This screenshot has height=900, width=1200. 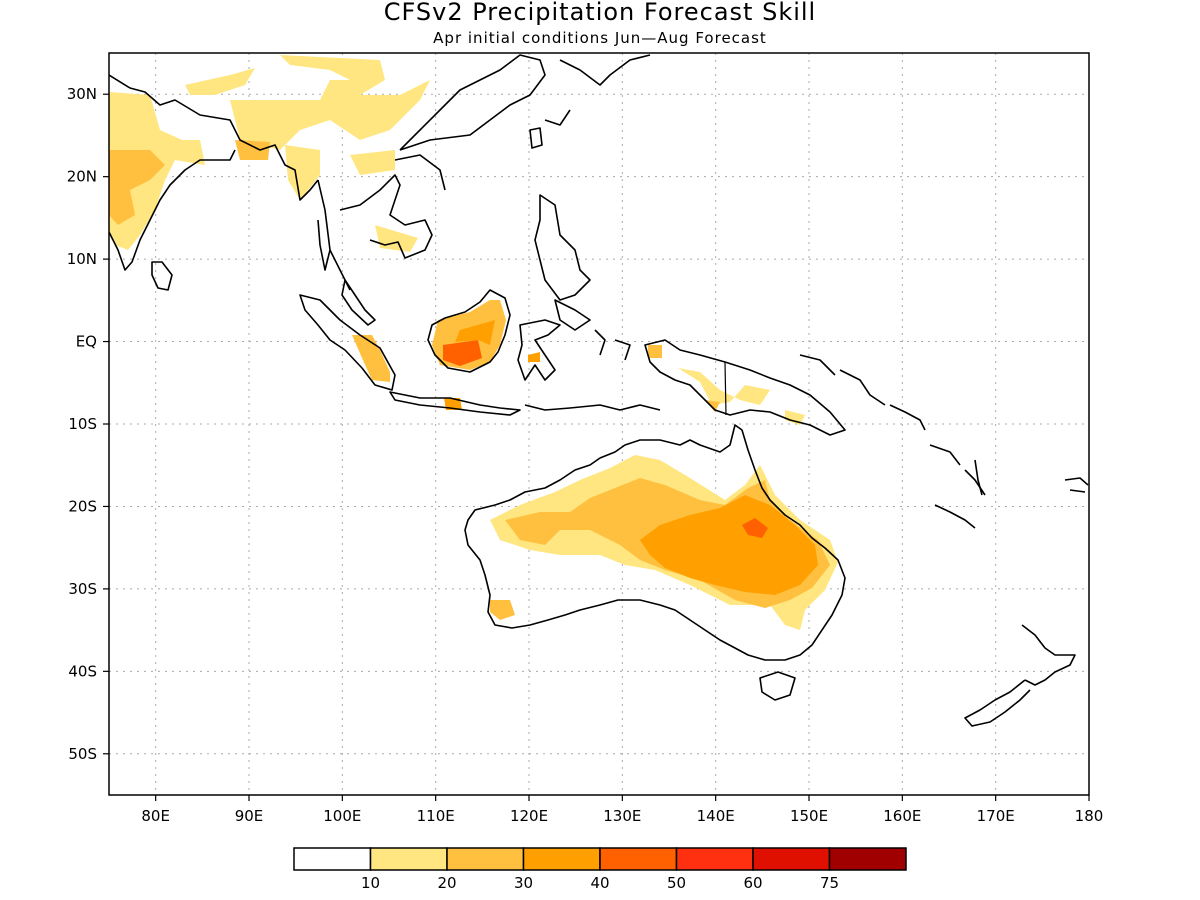 I want to click on color-legend: 10 20 30 40 50 60 75, so click(x=600, y=869).